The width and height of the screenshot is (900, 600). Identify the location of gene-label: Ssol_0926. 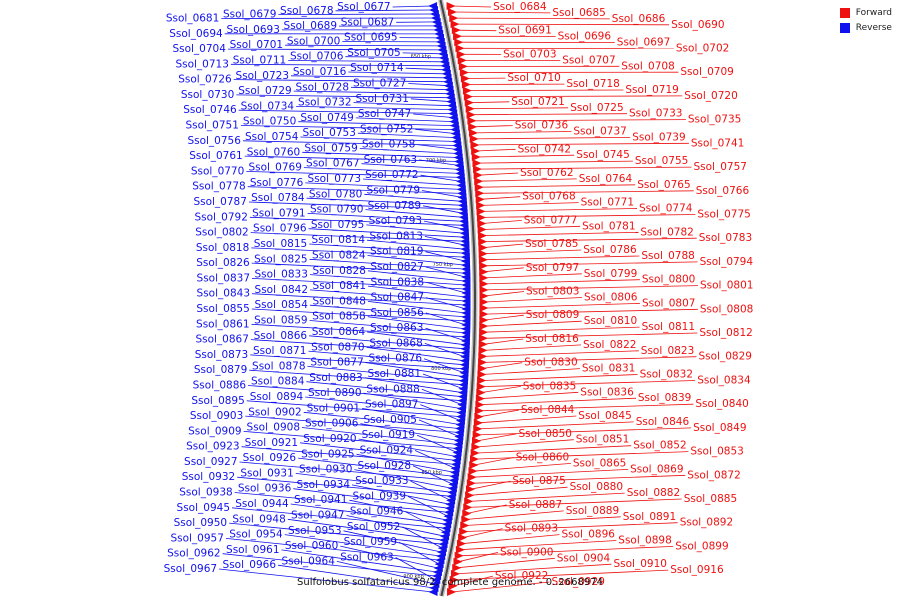
(270, 458).